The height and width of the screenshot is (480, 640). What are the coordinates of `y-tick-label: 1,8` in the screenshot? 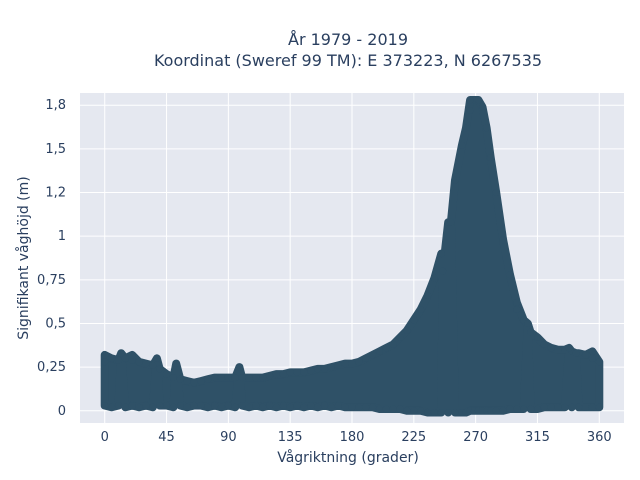 It's located at (55, 105).